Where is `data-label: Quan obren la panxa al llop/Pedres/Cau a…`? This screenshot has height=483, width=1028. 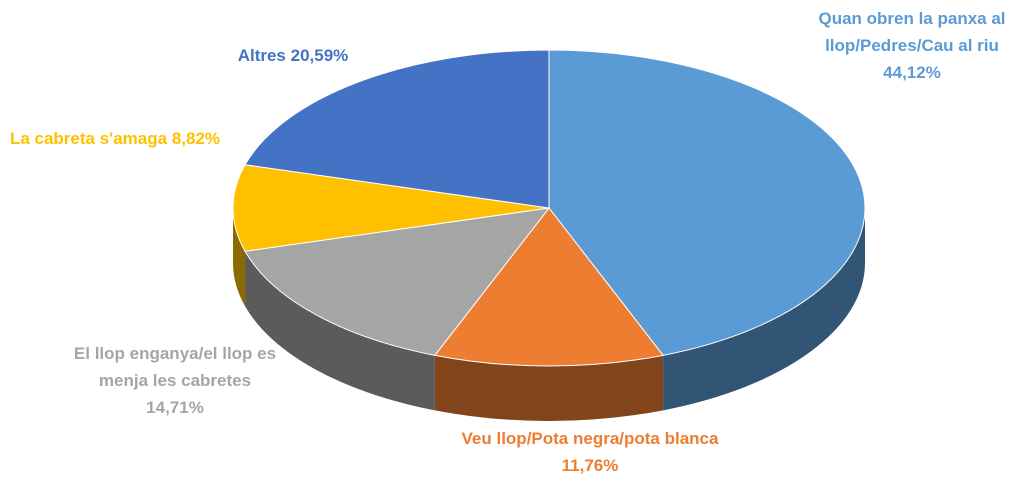
data-label: Quan obren la panxa al llop/Pedres/Cau a… is located at coordinates (912, 45).